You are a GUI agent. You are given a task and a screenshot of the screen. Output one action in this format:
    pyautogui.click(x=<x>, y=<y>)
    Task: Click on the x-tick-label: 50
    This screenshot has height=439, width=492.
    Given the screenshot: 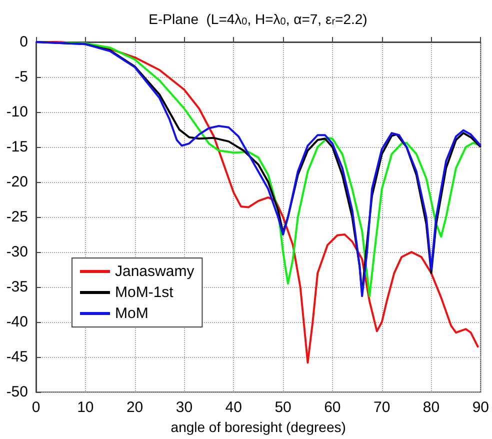 What is the action you would take?
    pyautogui.click(x=283, y=407)
    